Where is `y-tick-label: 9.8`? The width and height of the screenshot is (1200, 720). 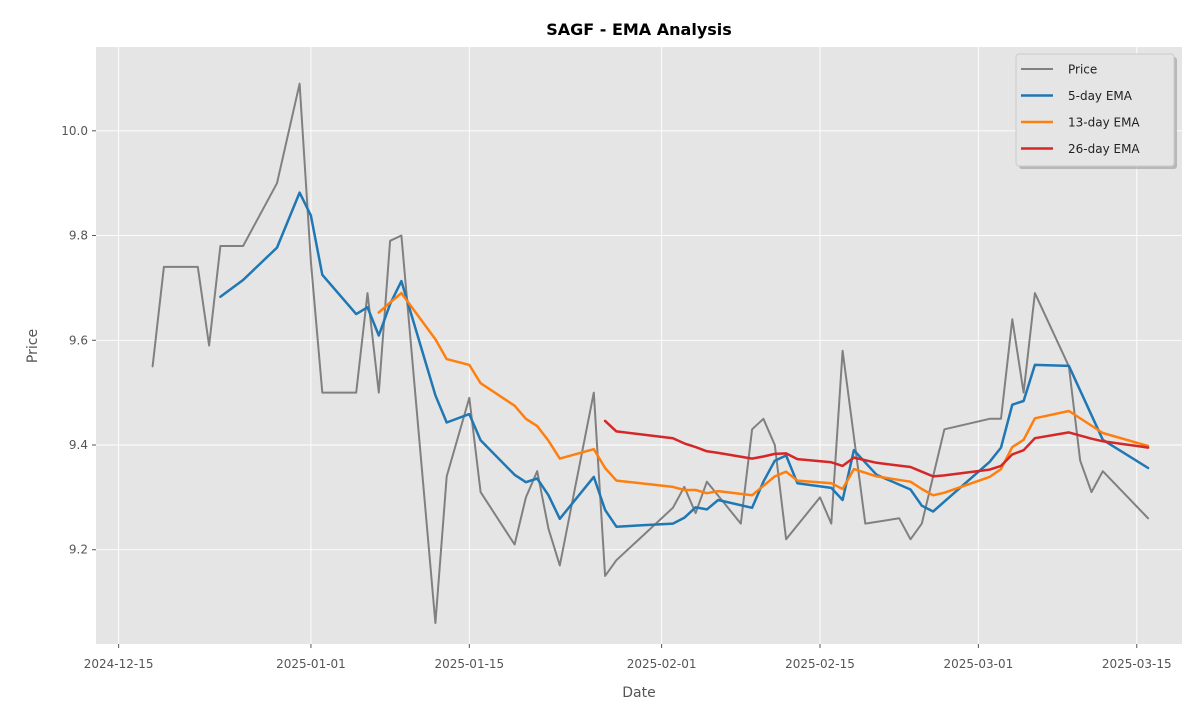 y-tick-label: 9.8 is located at coordinates (78, 236).